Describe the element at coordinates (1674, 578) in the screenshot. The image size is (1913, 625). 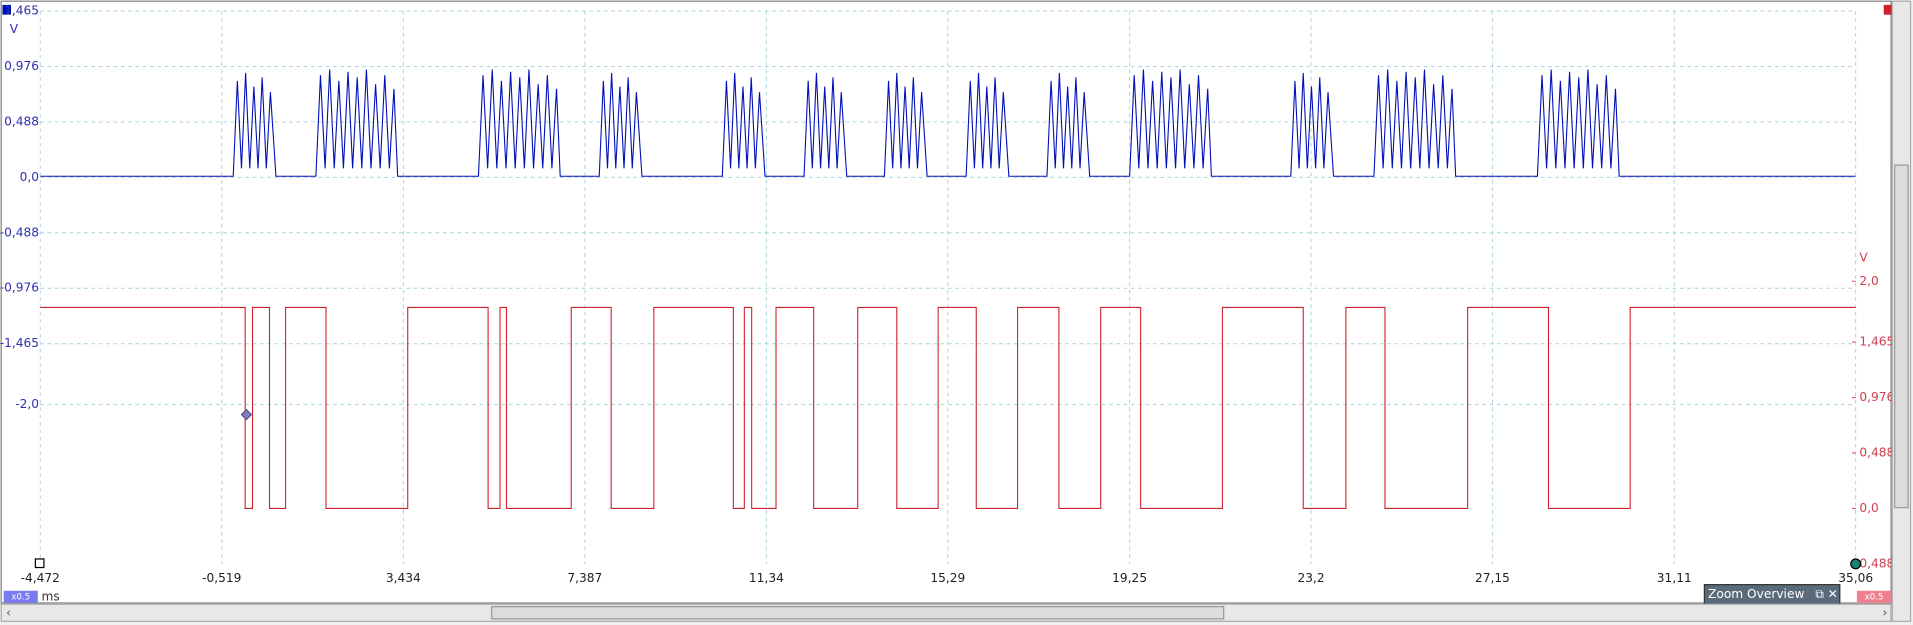
I see `x-tick-label: 31,11` at that location.